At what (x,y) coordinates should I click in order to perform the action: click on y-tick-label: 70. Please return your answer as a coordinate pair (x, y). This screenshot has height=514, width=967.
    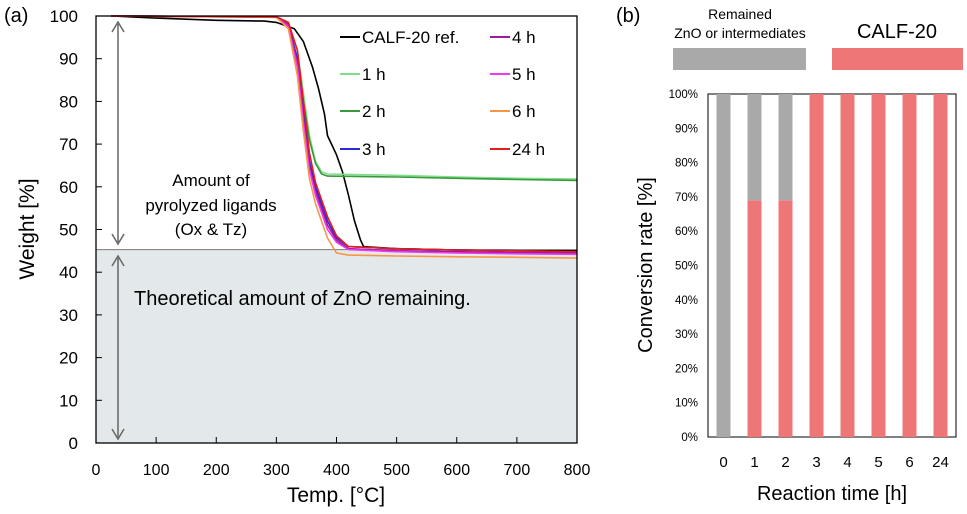
    Looking at the image, I should click on (68, 144).